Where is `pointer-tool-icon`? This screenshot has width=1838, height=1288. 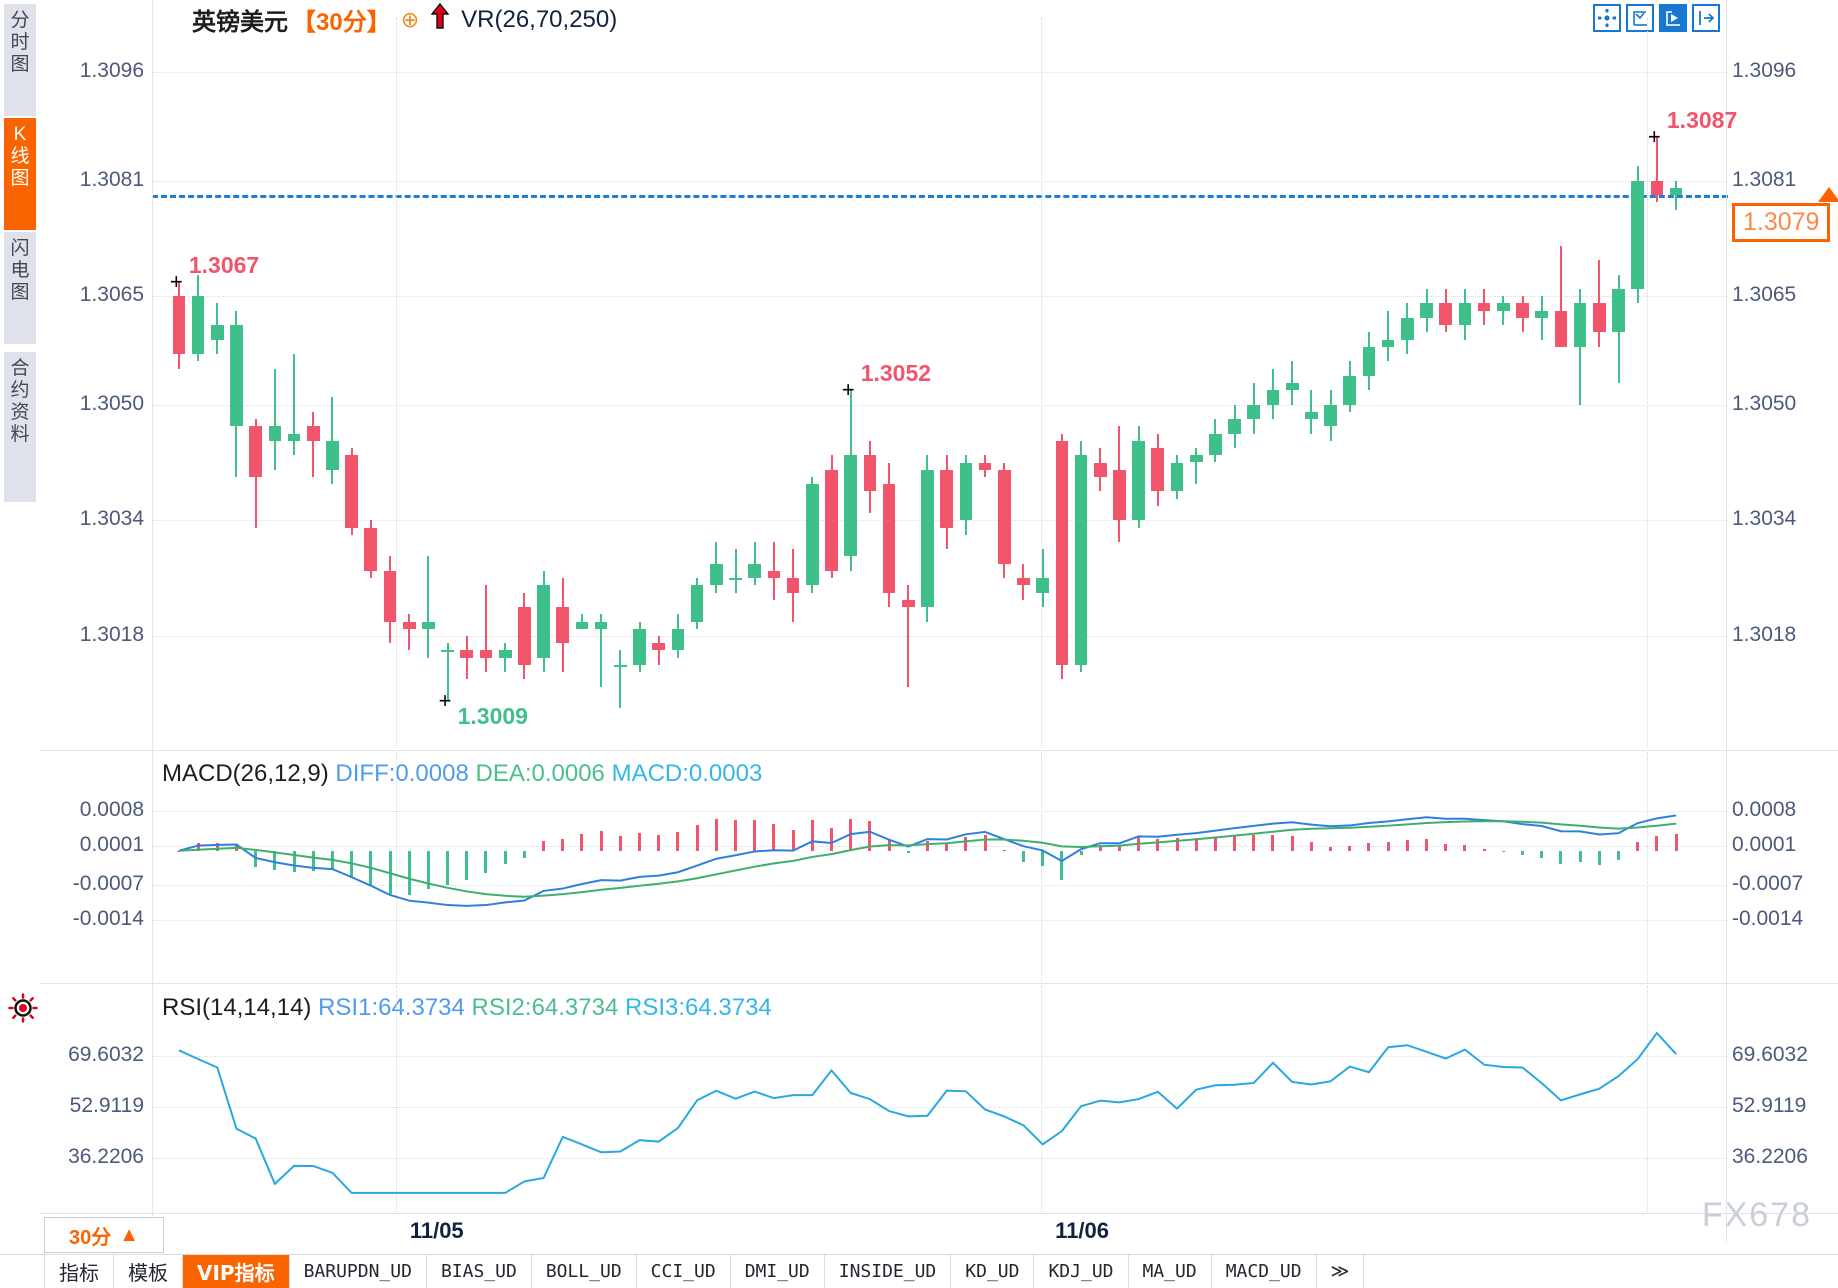 pointer-tool-icon is located at coordinates (1673, 18).